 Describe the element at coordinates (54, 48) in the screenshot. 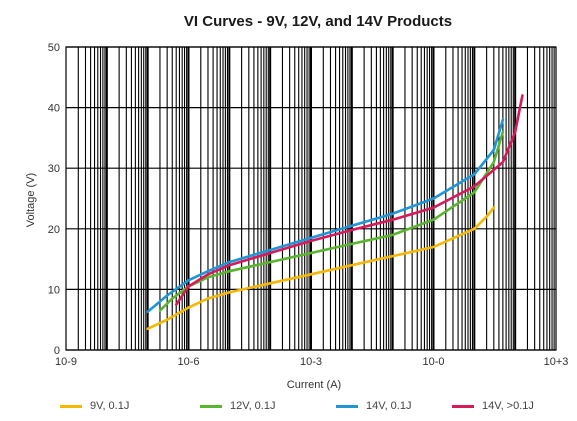

I see `y-tick-label: 50` at that location.